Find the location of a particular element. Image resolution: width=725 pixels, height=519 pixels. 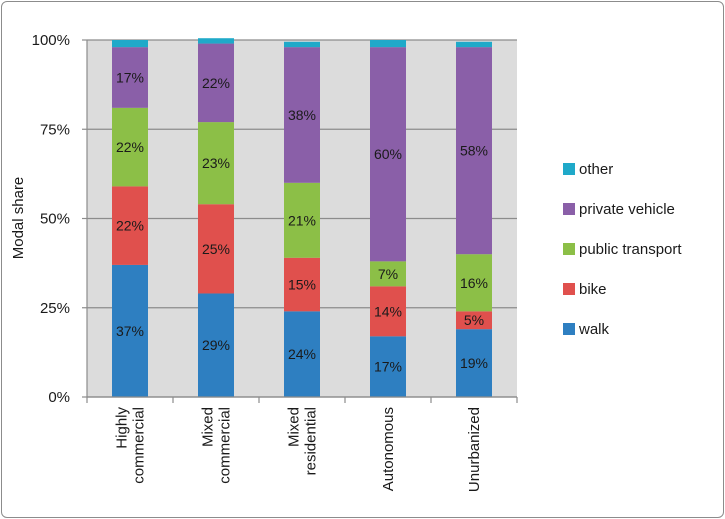

x-category-label-line: Unurbanized is located at coordinates (474, 449).